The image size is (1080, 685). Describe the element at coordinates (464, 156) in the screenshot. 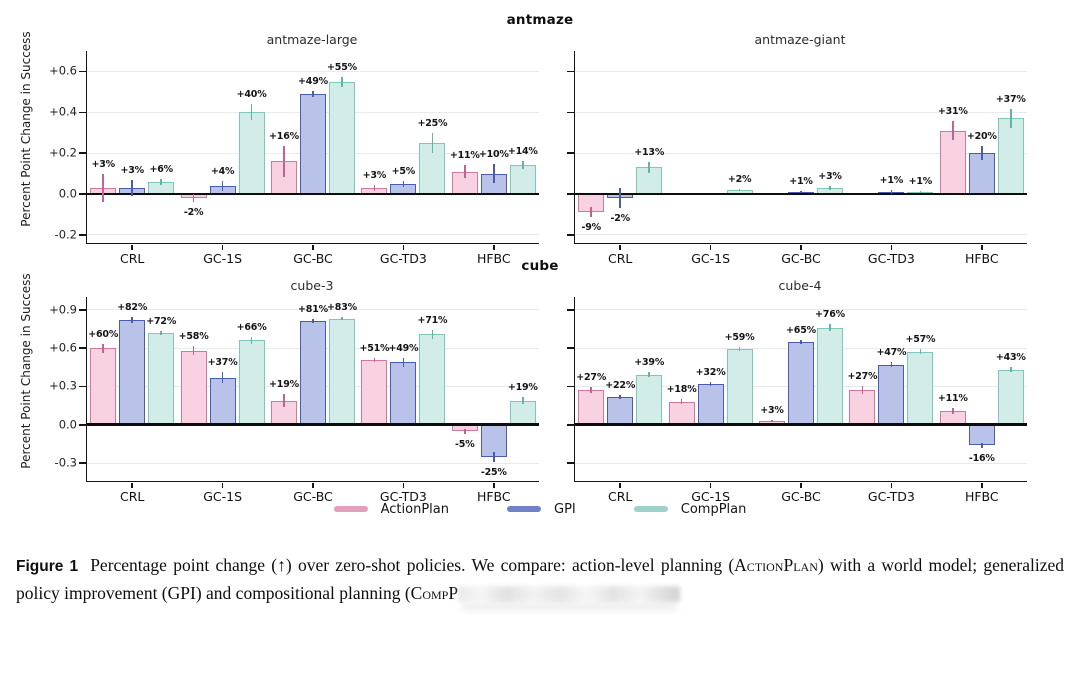

I see `bar-value-label: +11%` at that location.